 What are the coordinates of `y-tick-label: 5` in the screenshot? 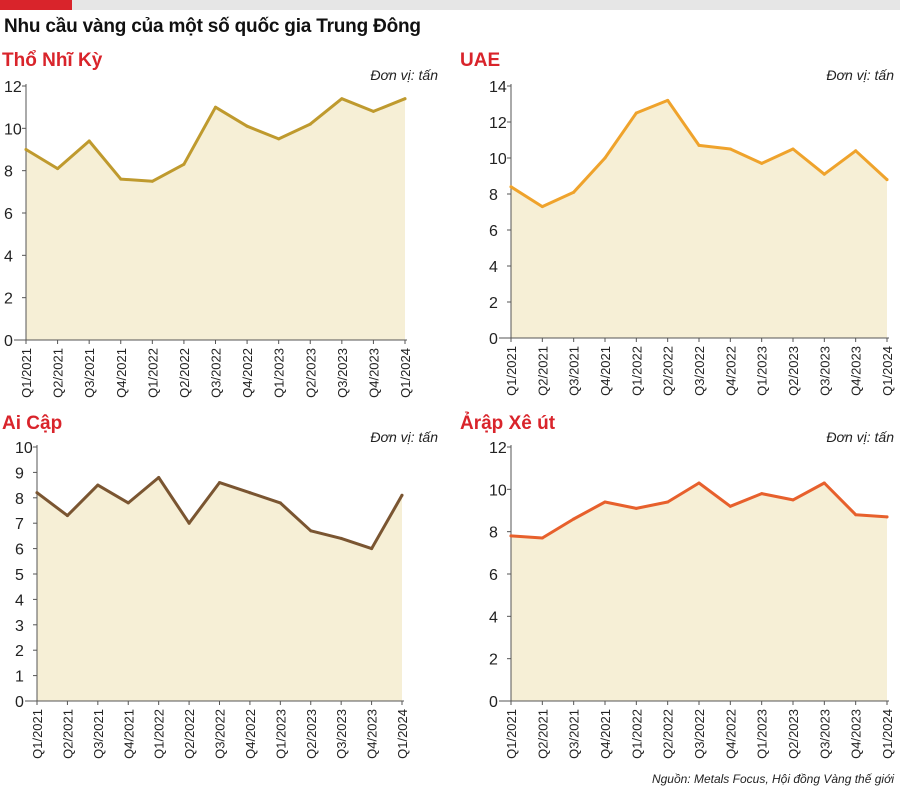 It's located at (19, 575).